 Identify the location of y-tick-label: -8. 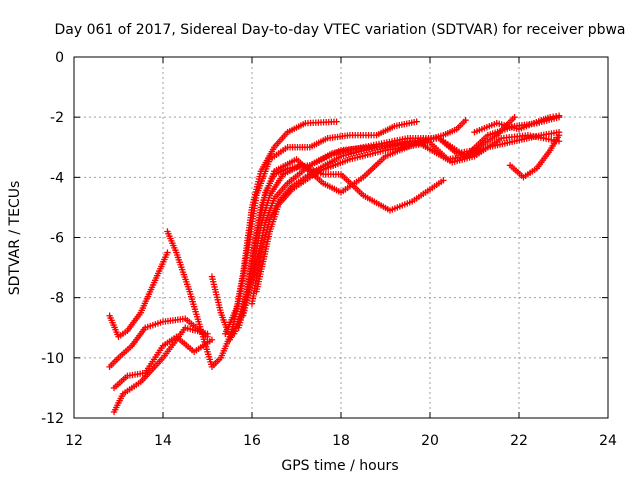
(57, 299).